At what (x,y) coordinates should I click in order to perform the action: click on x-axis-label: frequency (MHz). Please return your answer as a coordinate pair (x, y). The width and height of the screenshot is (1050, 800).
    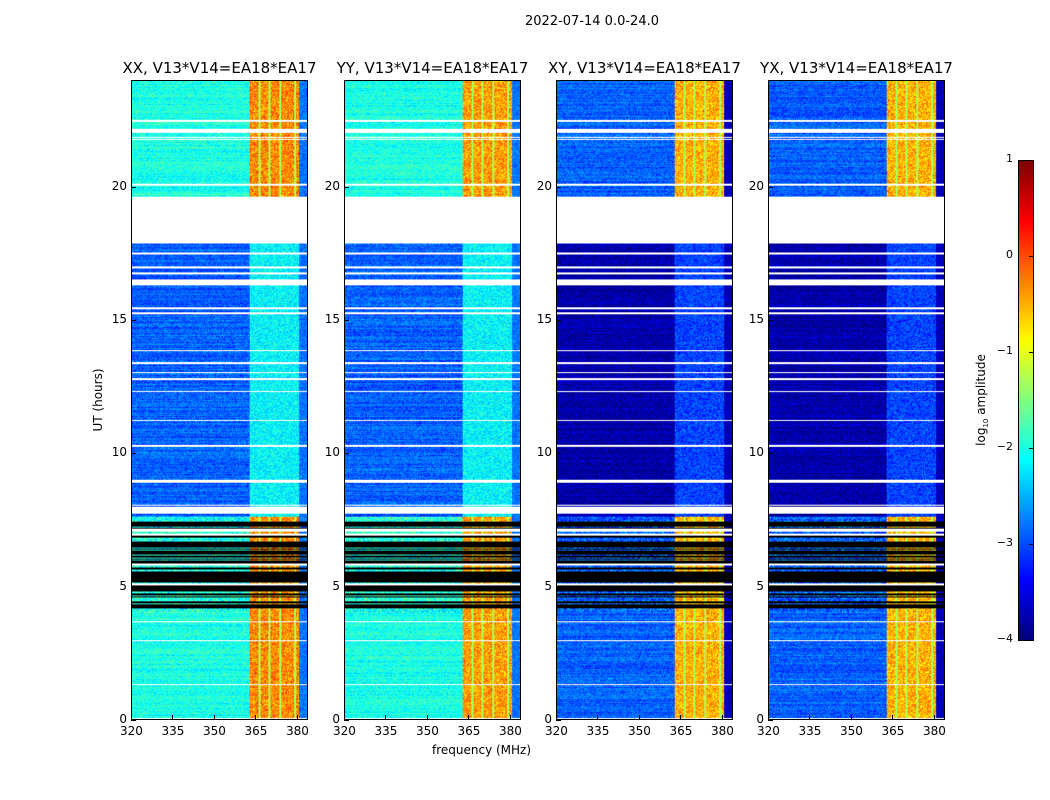
    Looking at the image, I should click on (482, 750).